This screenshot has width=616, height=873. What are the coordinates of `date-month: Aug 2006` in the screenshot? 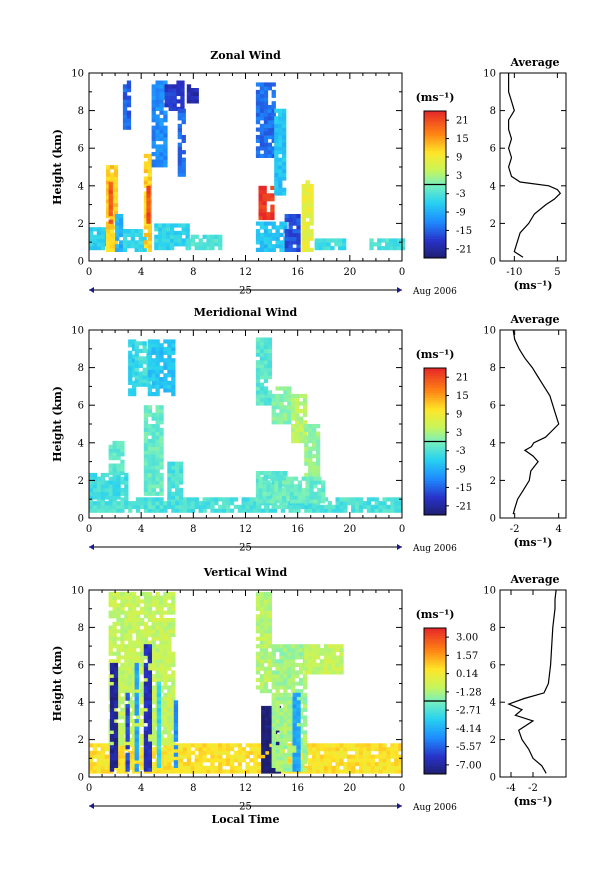 It's located at (434, 292).